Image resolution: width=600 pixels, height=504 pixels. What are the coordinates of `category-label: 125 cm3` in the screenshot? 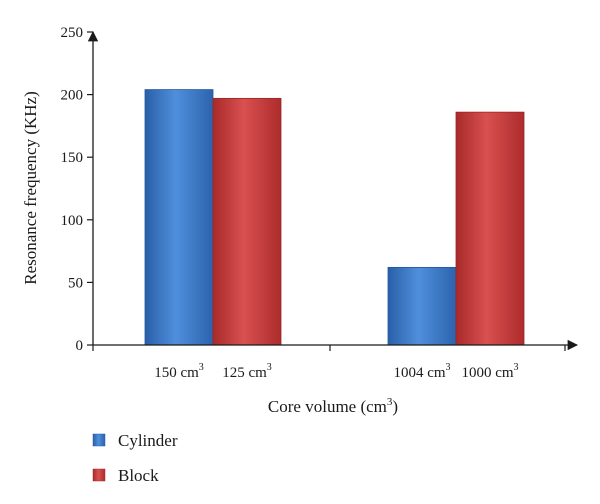 It's located at (247, 371).